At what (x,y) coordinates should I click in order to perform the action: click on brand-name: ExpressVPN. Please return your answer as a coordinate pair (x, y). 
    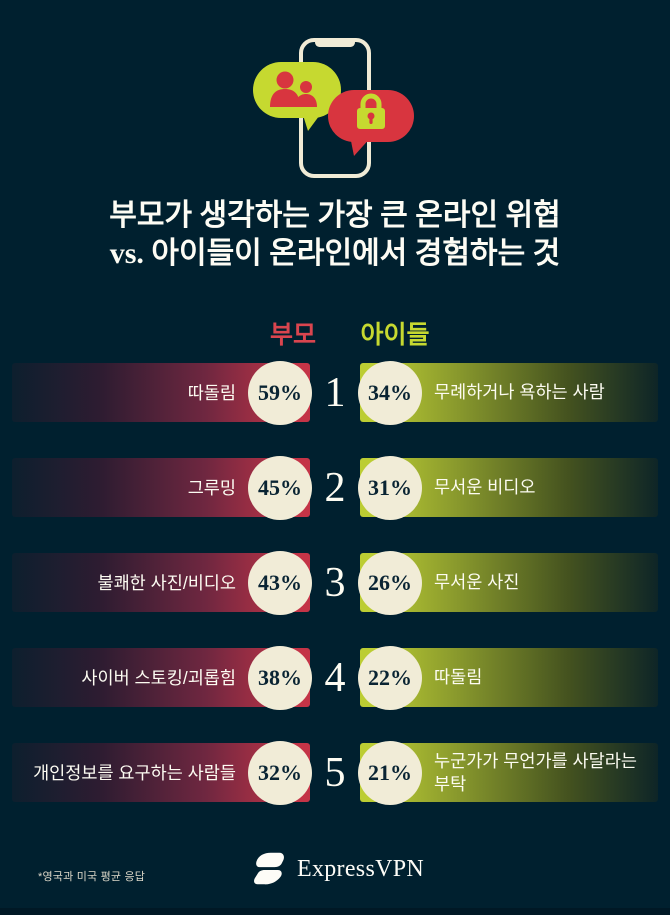
    Looking at the image, I should click on (360, 868).